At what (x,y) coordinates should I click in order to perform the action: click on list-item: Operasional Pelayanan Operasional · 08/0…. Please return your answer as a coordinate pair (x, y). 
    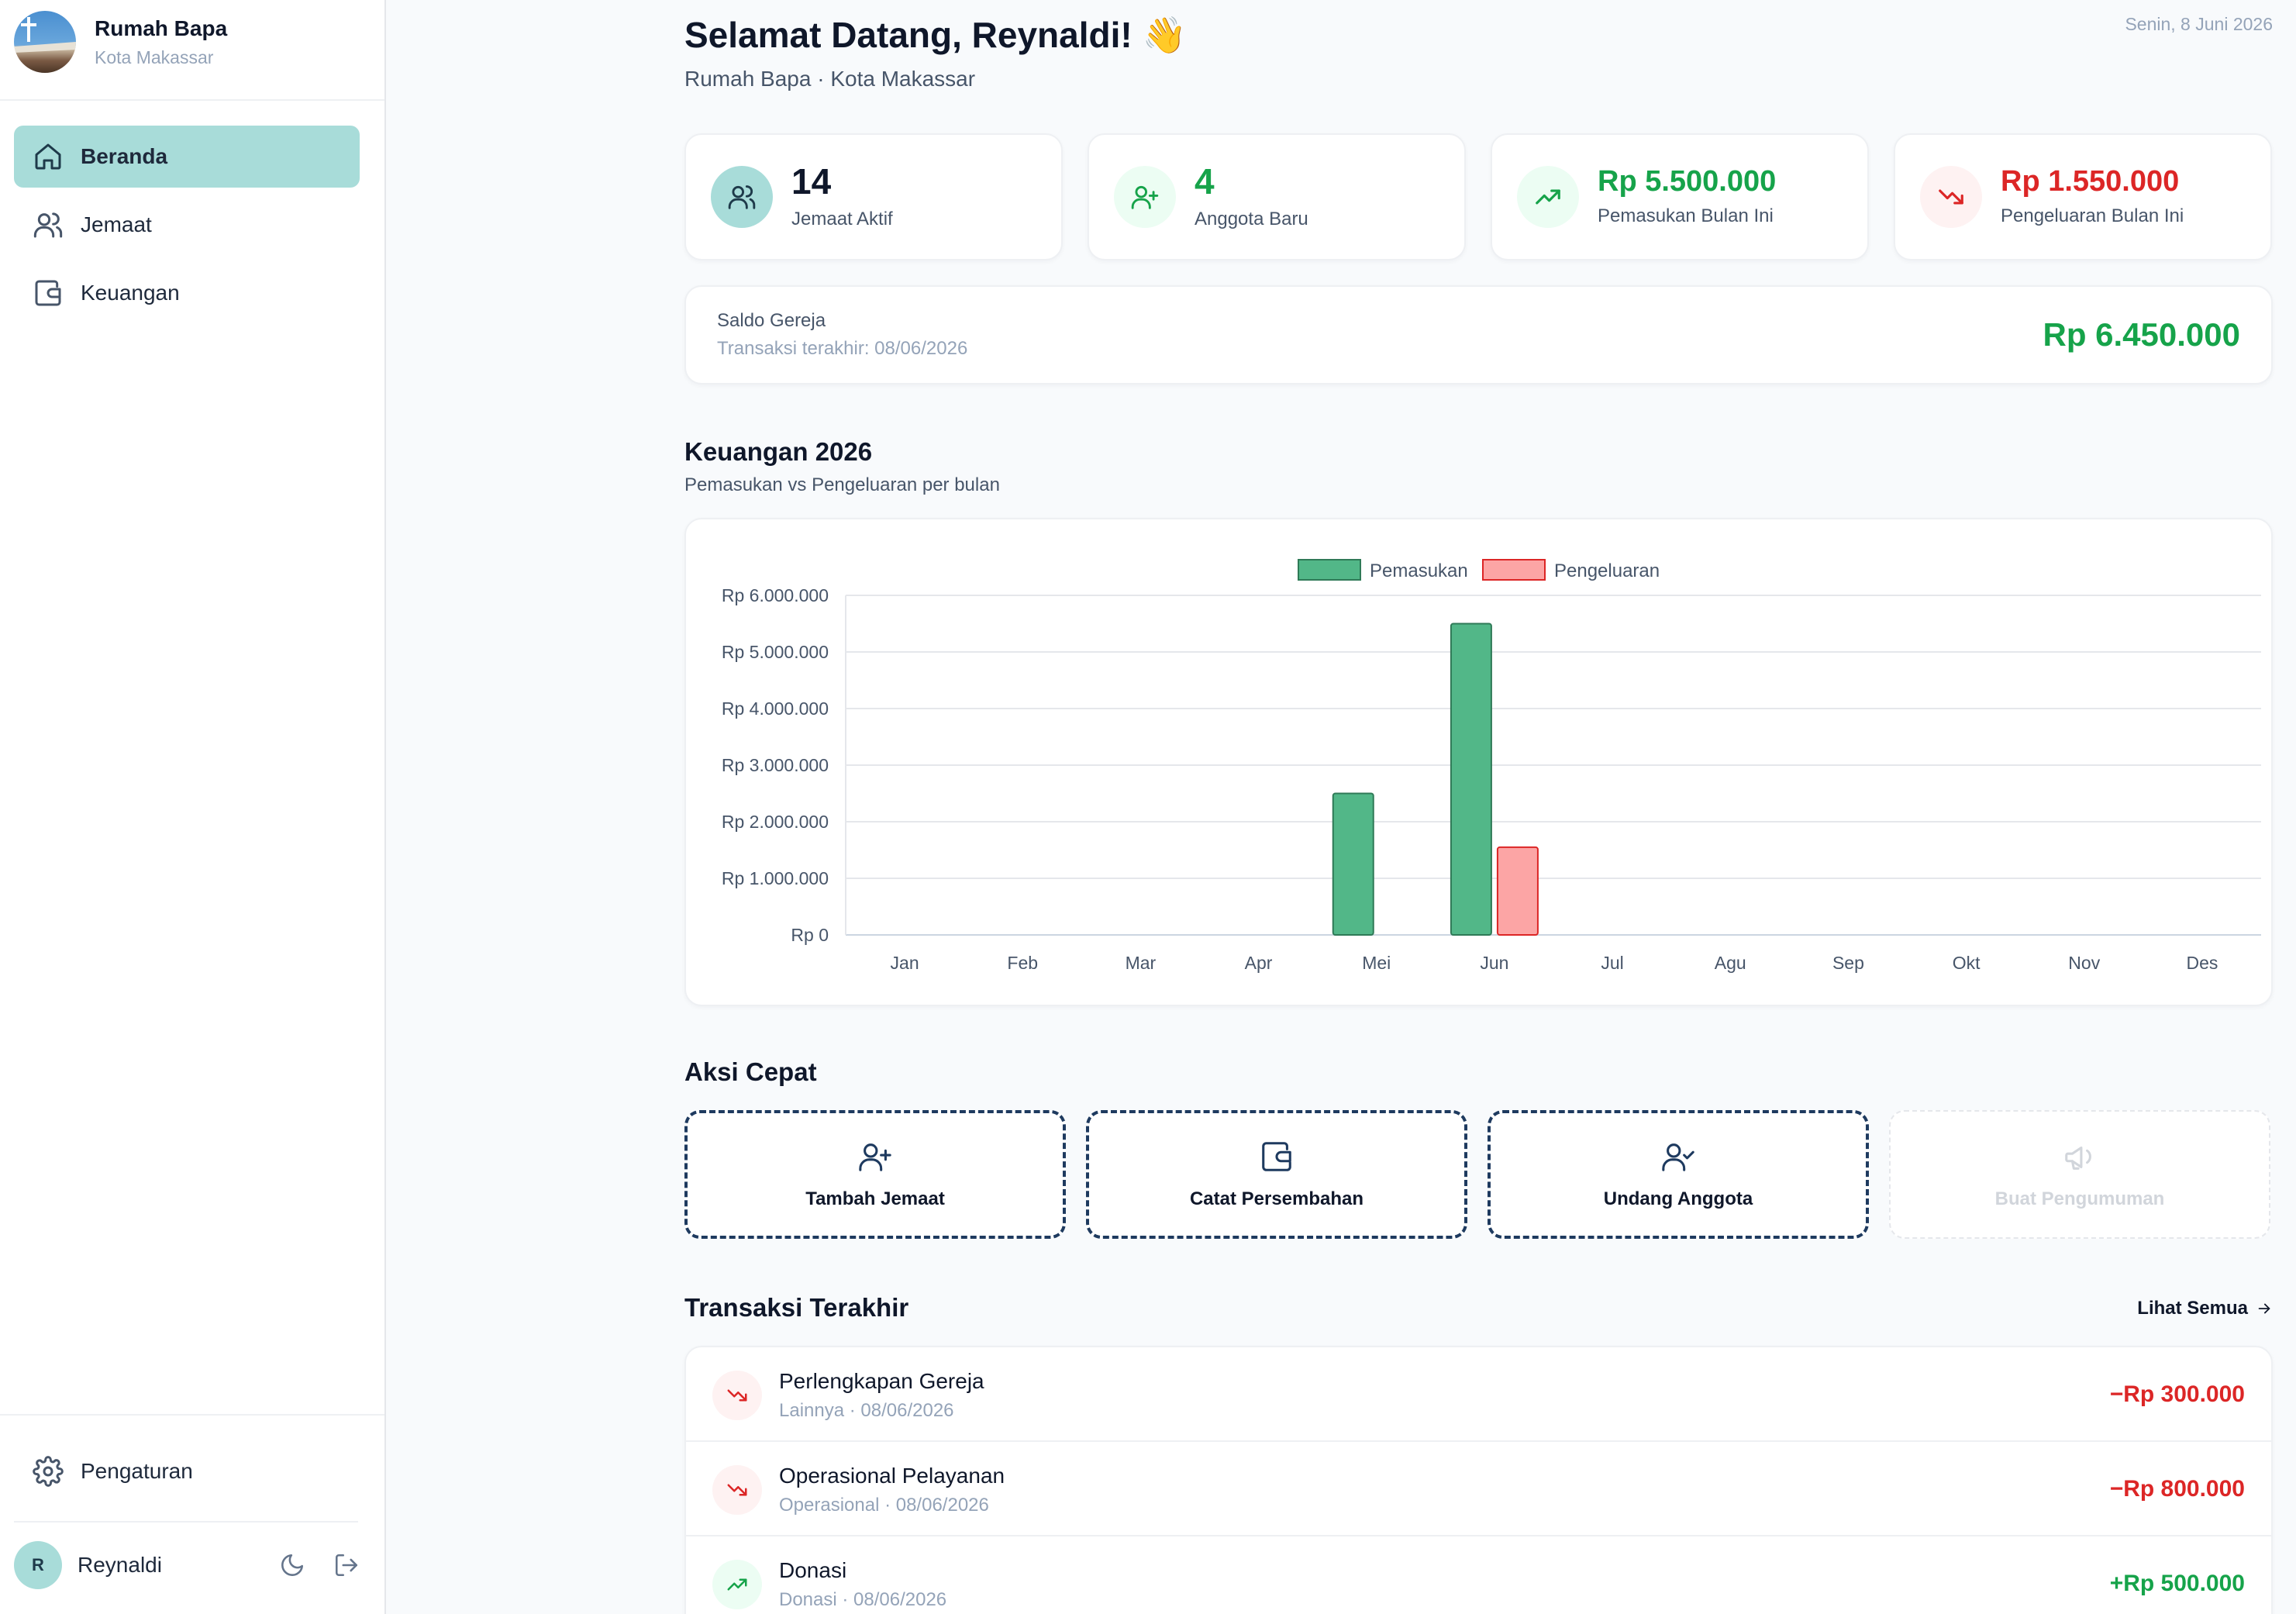
    Looking at the image, I should click on (1478, 1489).